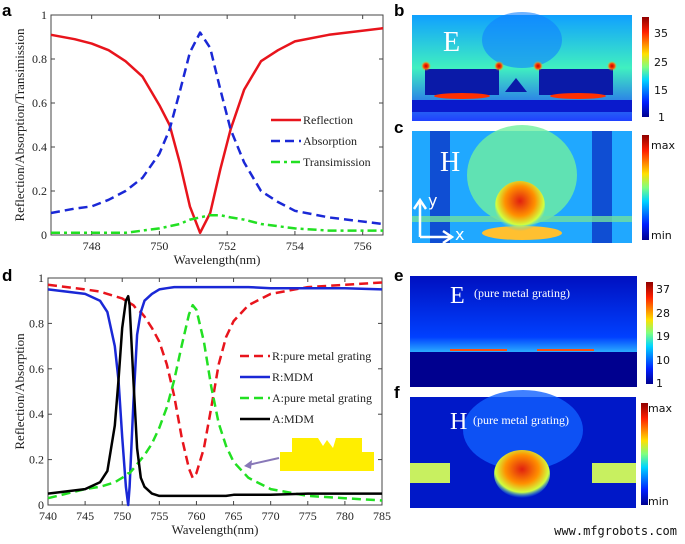 The image size is (685, 544). I want to click on x-tick-label: 785, so click(382, 516).